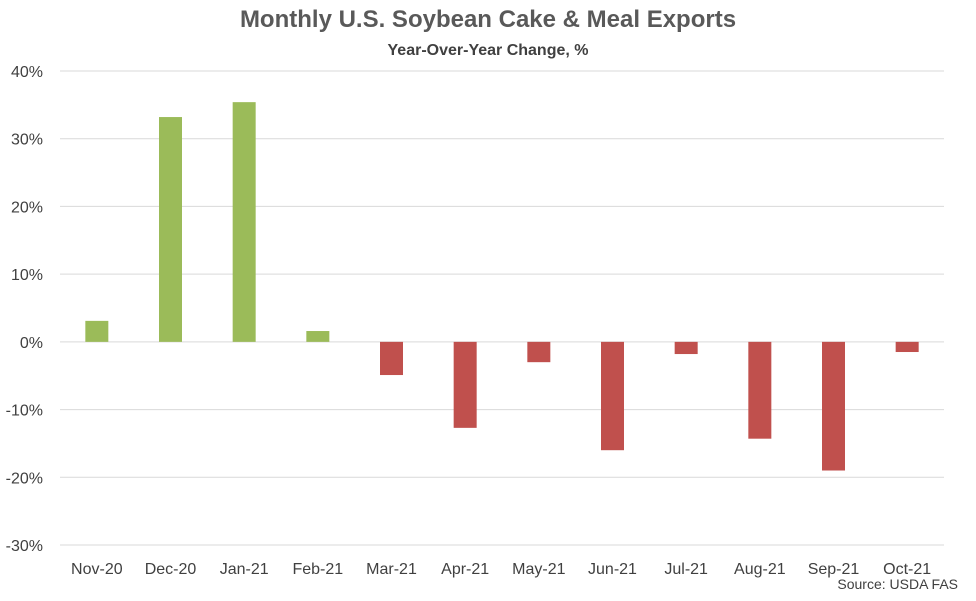 The height and width of the screenshot is (601, 976). What do you see at coordinates (760, 569) in the screenshot?
I see `x-tick-label: Aug-21` at bounding box center [760, 569].